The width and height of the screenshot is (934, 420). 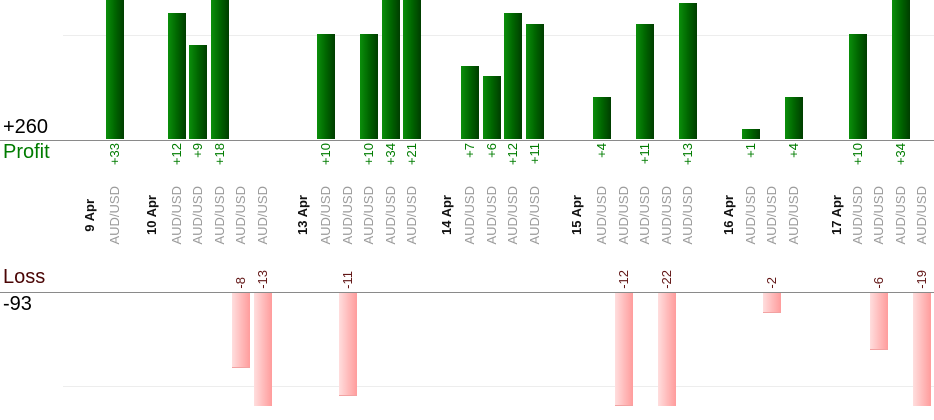 What do you see at coordinates (447, 215) in the screenshot?
I see `date-label: 14 Apr` at bounding box center [447, 215].